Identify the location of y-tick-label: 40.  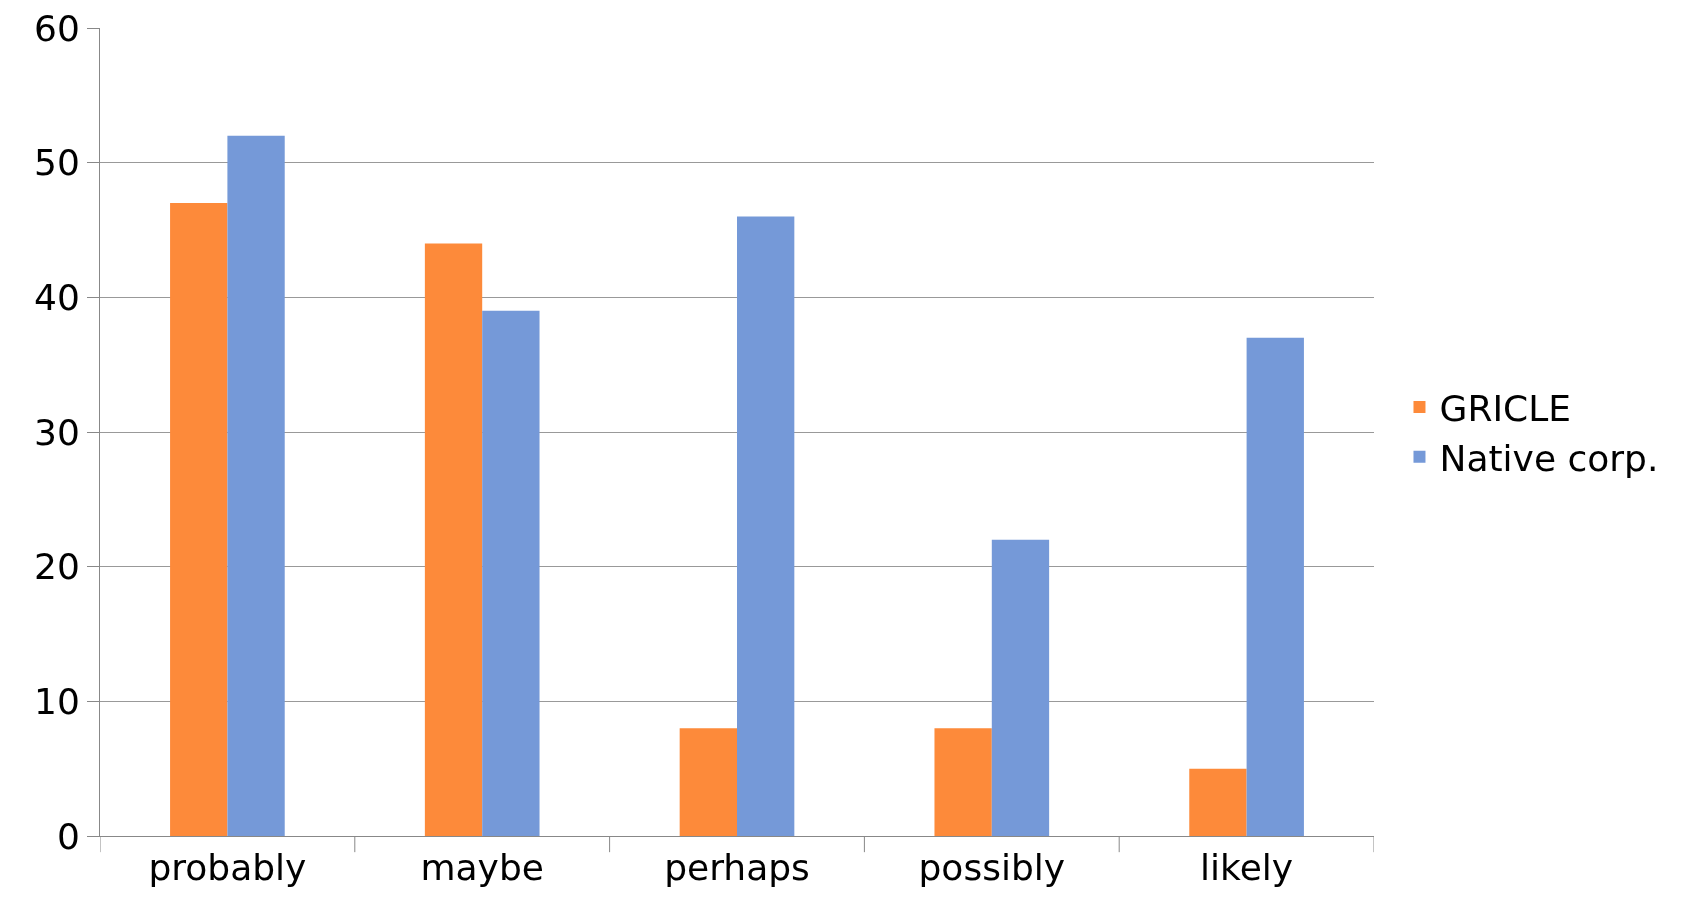
(56, 297).